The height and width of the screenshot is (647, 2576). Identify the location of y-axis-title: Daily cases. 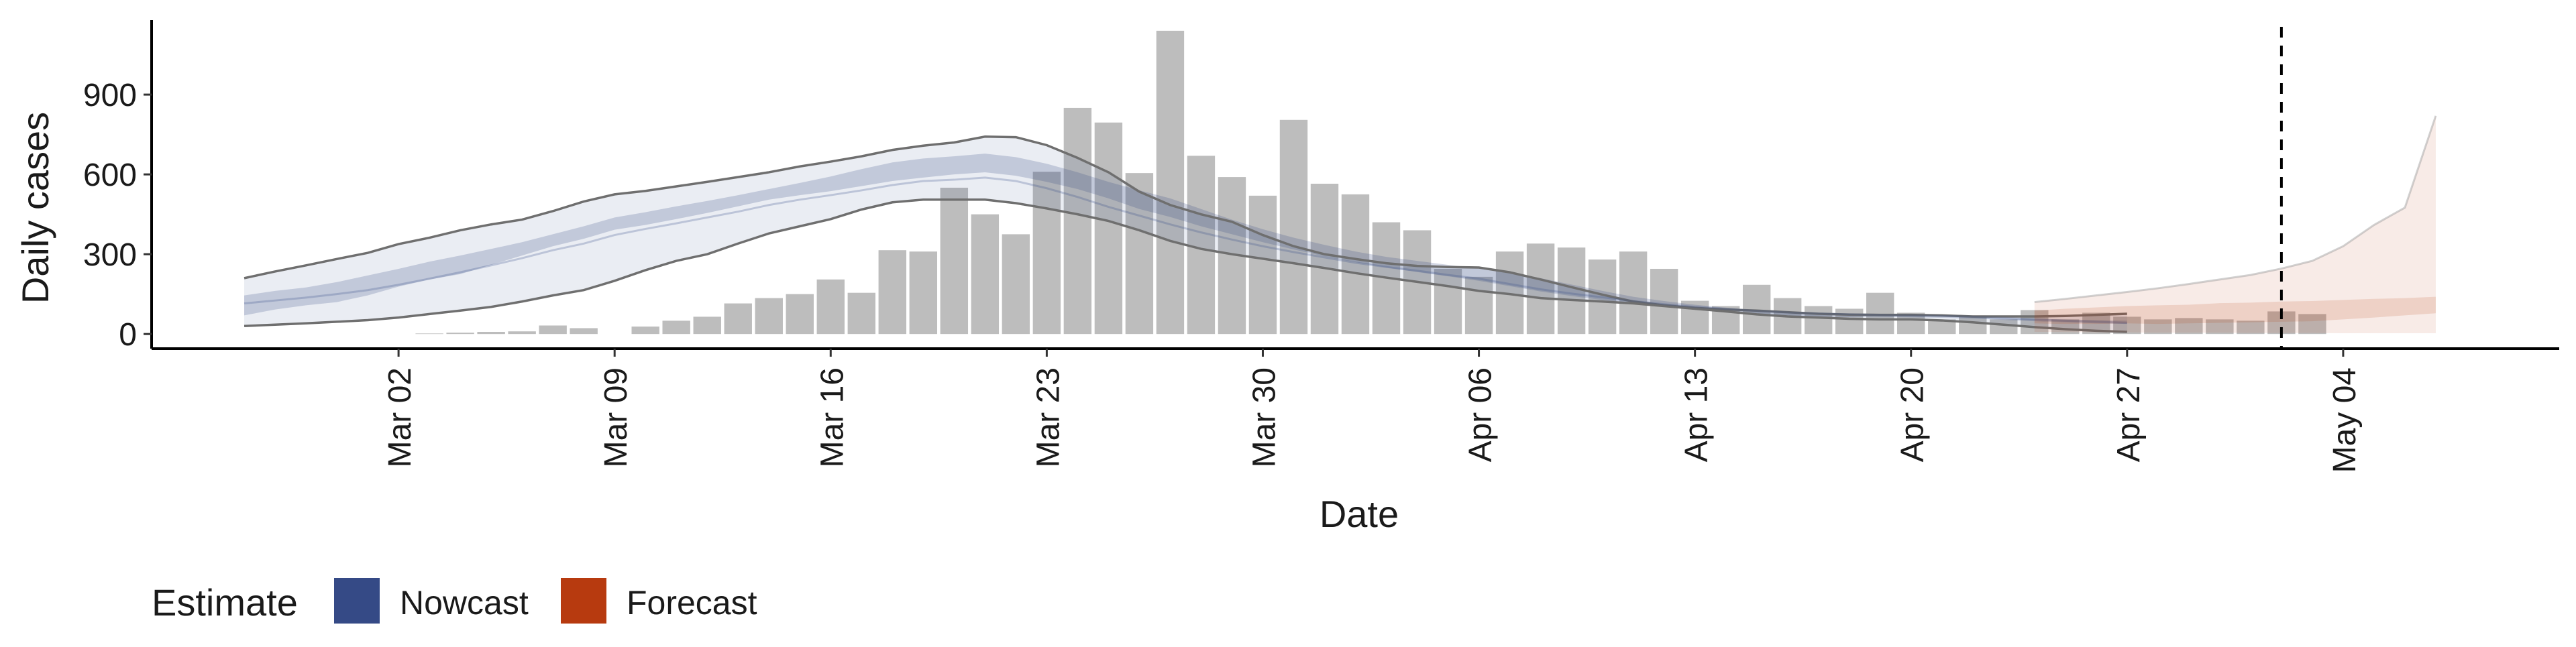
(35, 208).